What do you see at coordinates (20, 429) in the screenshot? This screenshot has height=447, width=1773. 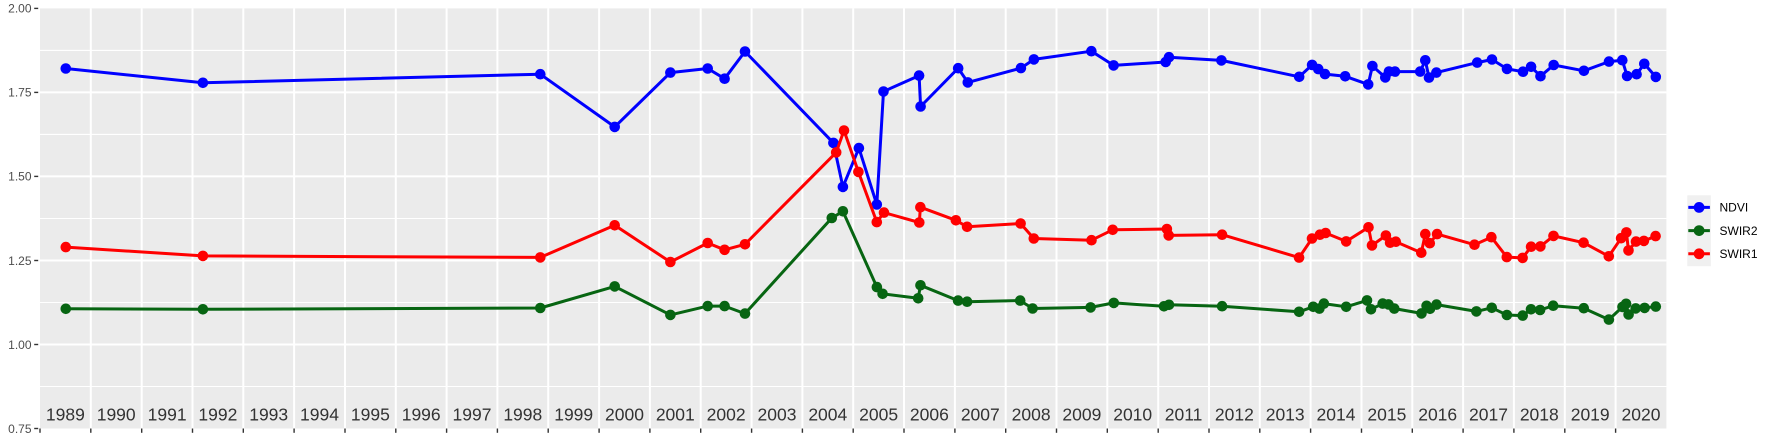 I see `svg-text: 0.75` at bounding box center [20, 429].